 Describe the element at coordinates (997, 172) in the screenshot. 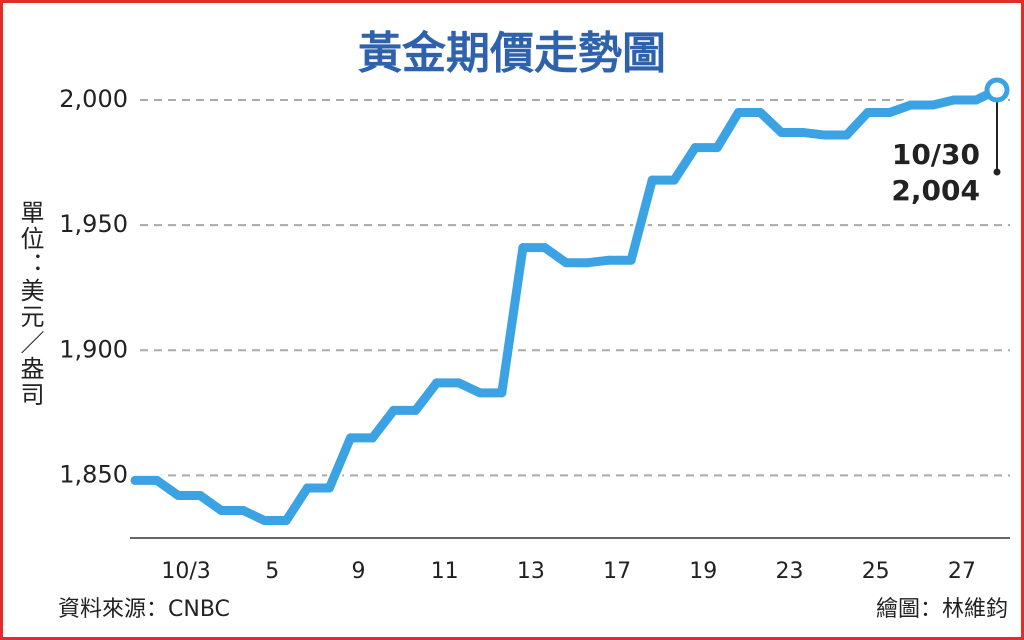

I see `leader-dot` at that location.